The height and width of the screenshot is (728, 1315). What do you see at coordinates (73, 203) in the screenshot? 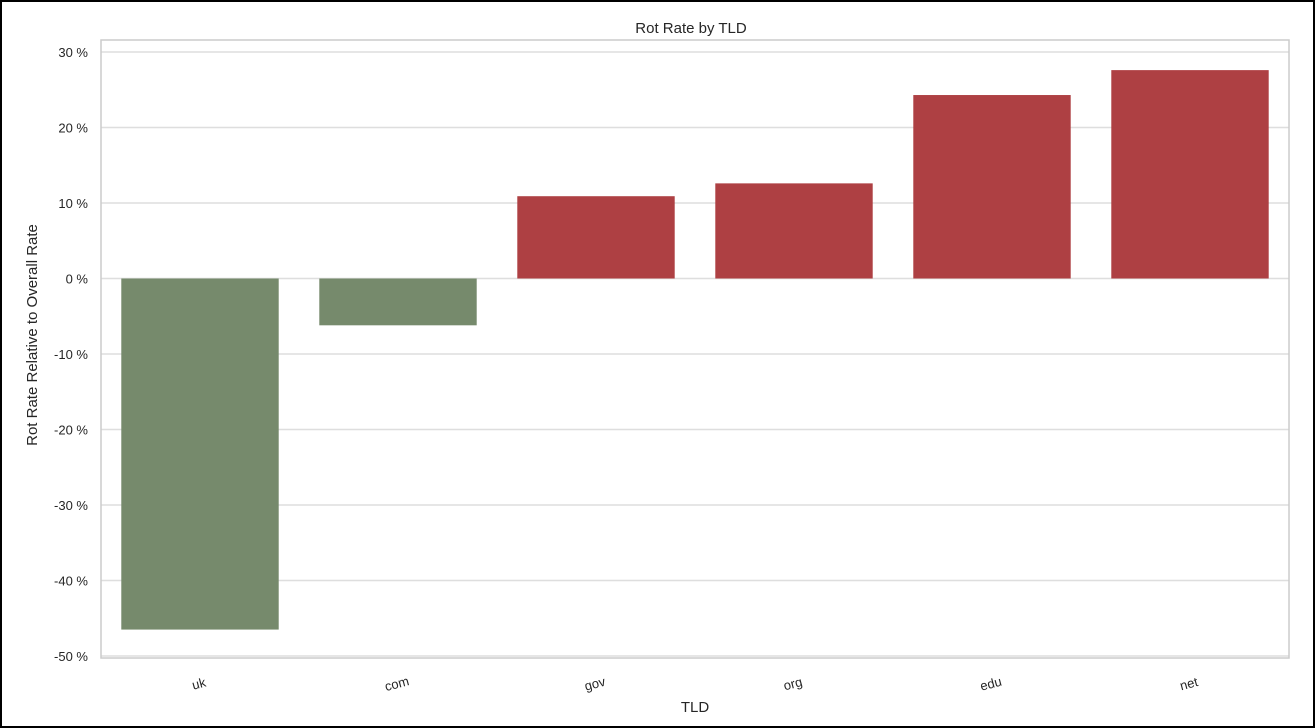
I see `y-tick-label: 10 %` at bounding box center [73, 203].